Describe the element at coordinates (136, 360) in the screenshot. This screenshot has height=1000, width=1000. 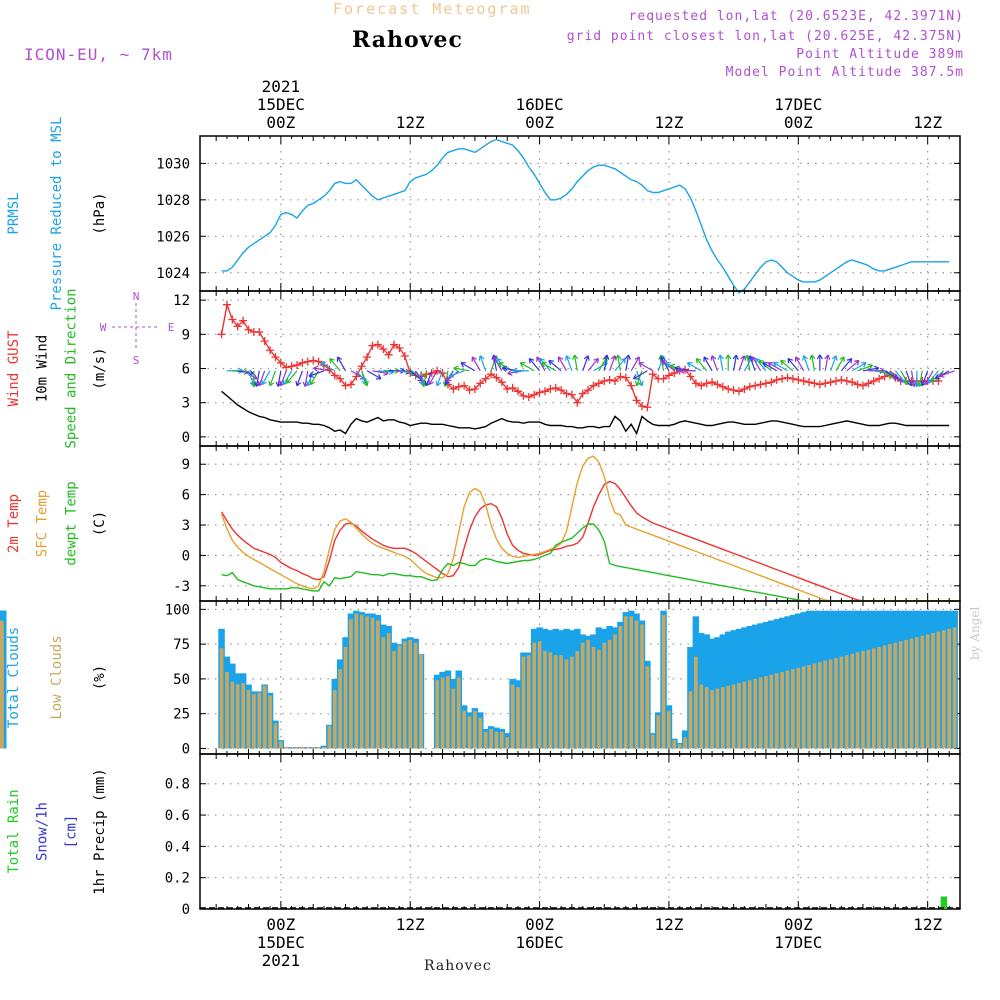
I see `compass-s: S` at that location.